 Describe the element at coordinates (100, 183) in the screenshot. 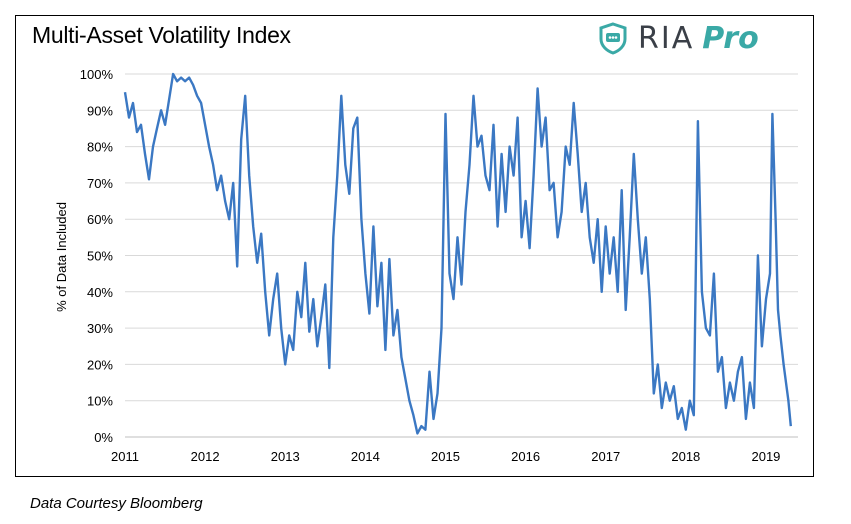

I see `y-tick-label: 70%` at that location.